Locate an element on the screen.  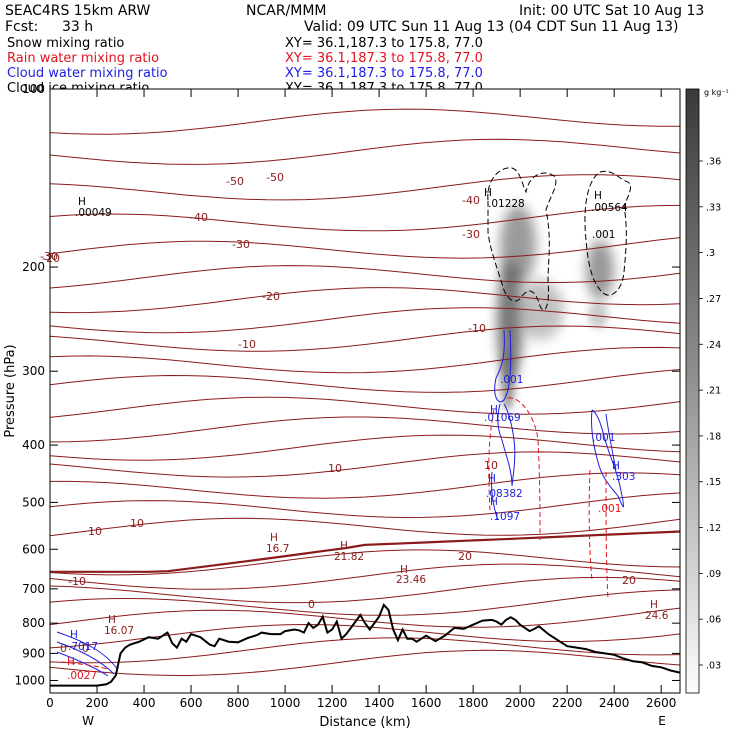
x-tick-label: 600 is located at coordinates (191, 703).